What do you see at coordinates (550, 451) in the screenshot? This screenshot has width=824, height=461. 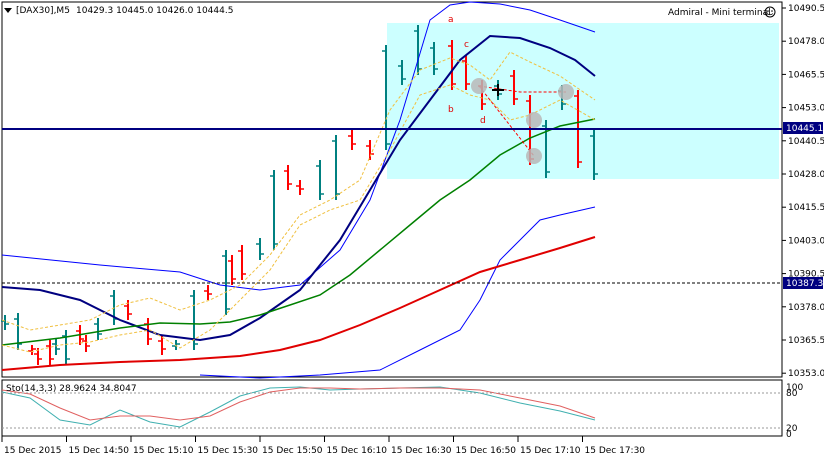 I see `time-tick-label: 15 Dec 17:10` at bounding box center [550, 451].